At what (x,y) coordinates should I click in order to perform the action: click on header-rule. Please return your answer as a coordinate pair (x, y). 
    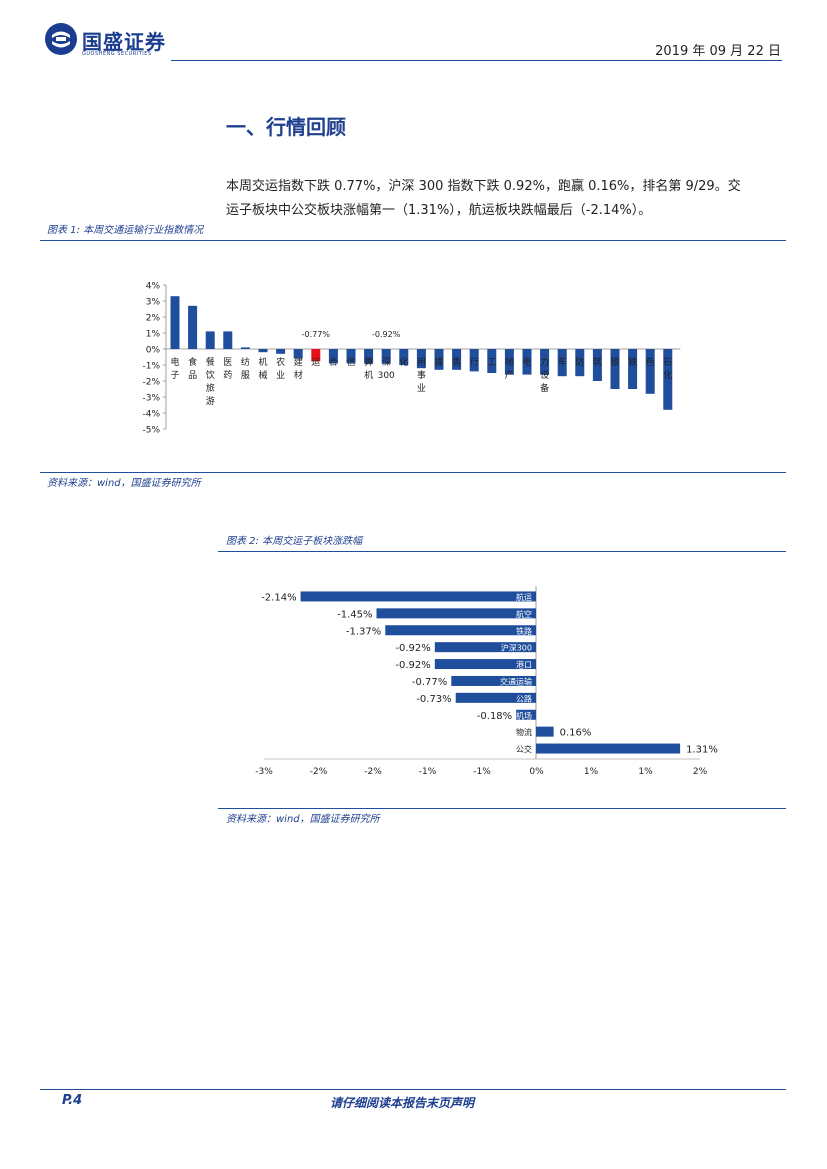
    Looking at the image, I should click on (476, 60).